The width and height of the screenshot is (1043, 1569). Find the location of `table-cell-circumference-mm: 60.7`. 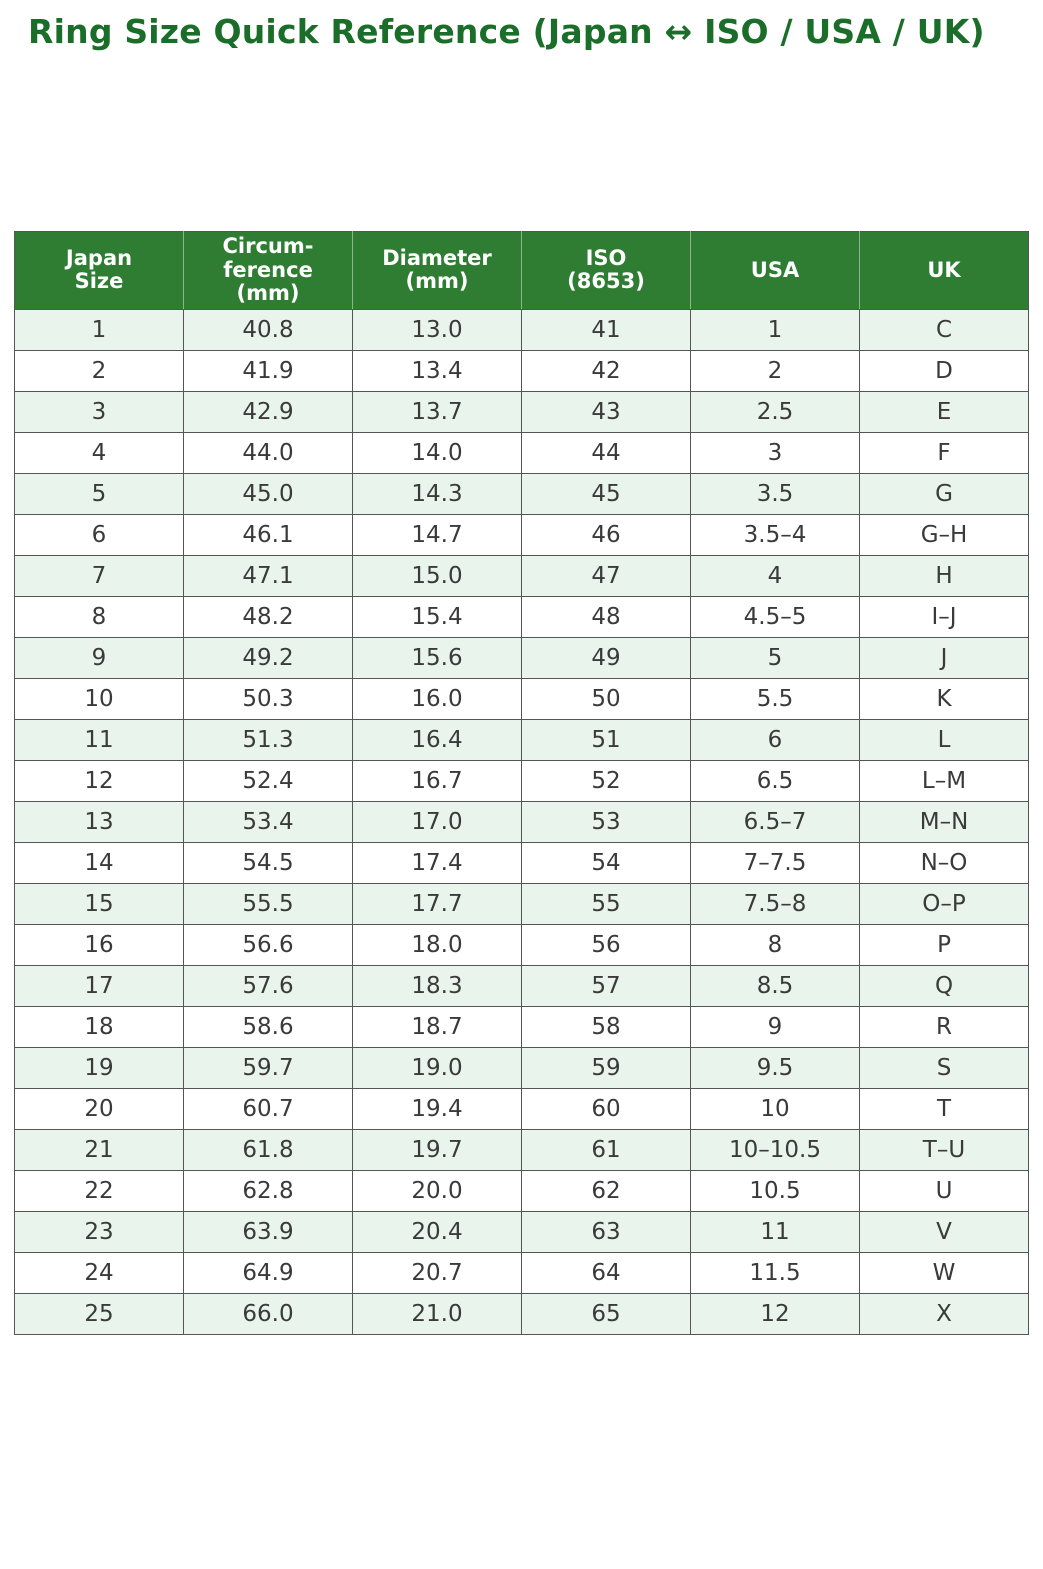

table-cell-circumference-mm: 60.7 is located at coordinates (268, 1108).